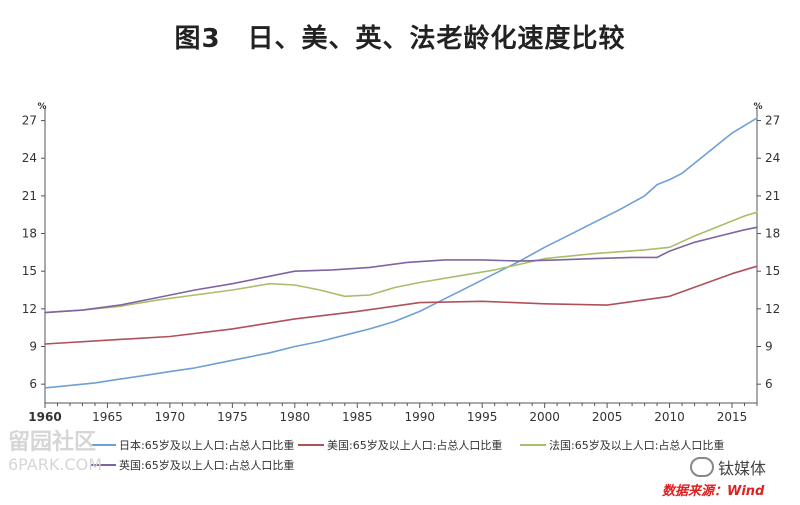 The width and height of the screenshot is (800, 505). What do you see at coordinates (207, 445) in the screenshot?
I see `legend-label: 日本:65岁及以上人口:占总人口比重` at bounding box center [207, 445].